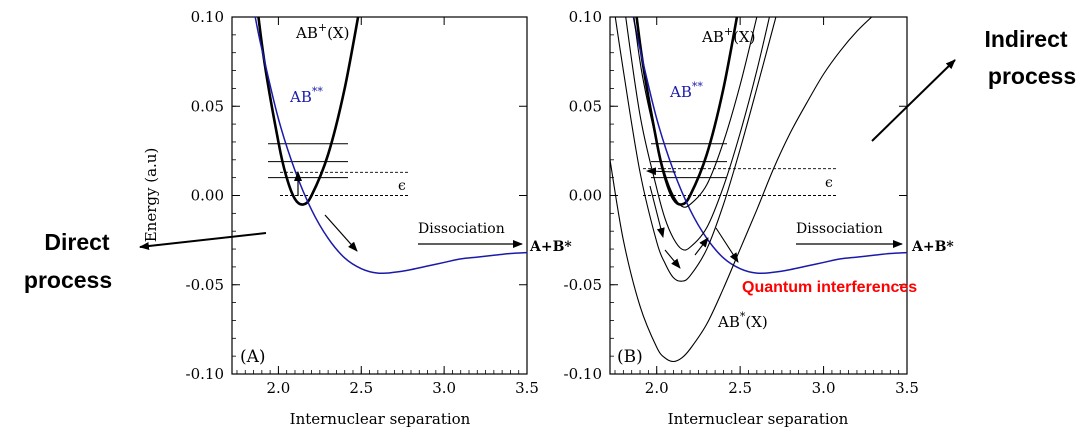  I want to click on direct-callout-arrow, so click(203, 241).